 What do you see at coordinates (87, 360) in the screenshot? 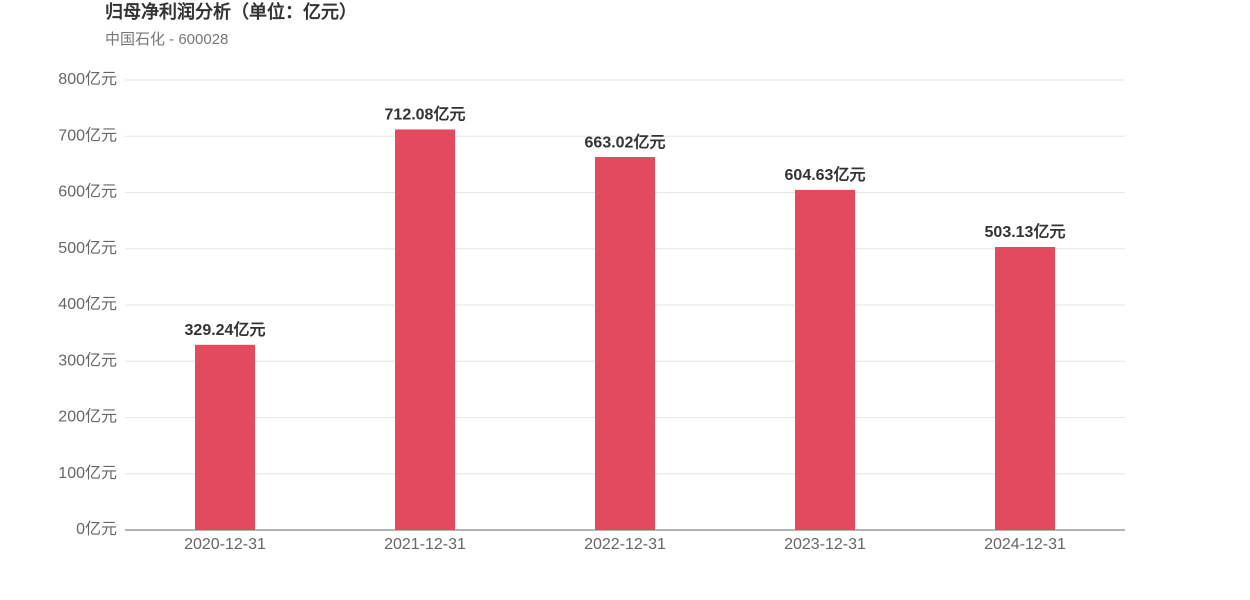
I see `y-tick-label: 300亿元` at bounding box center [87, 360].